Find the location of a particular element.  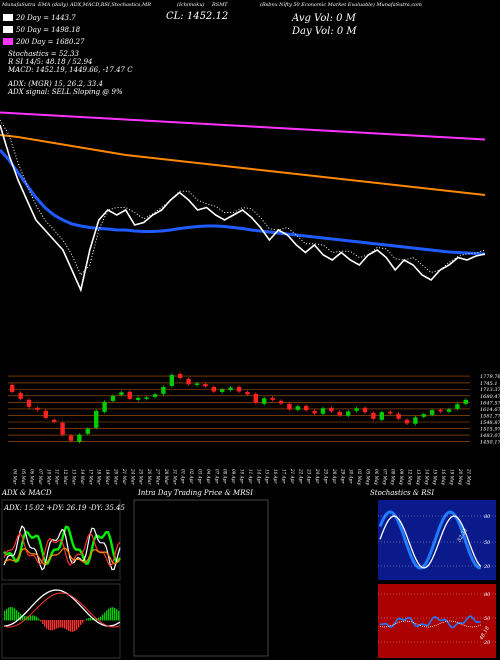

candle-x-tick: 05 May is located at coordinates (368, 477).